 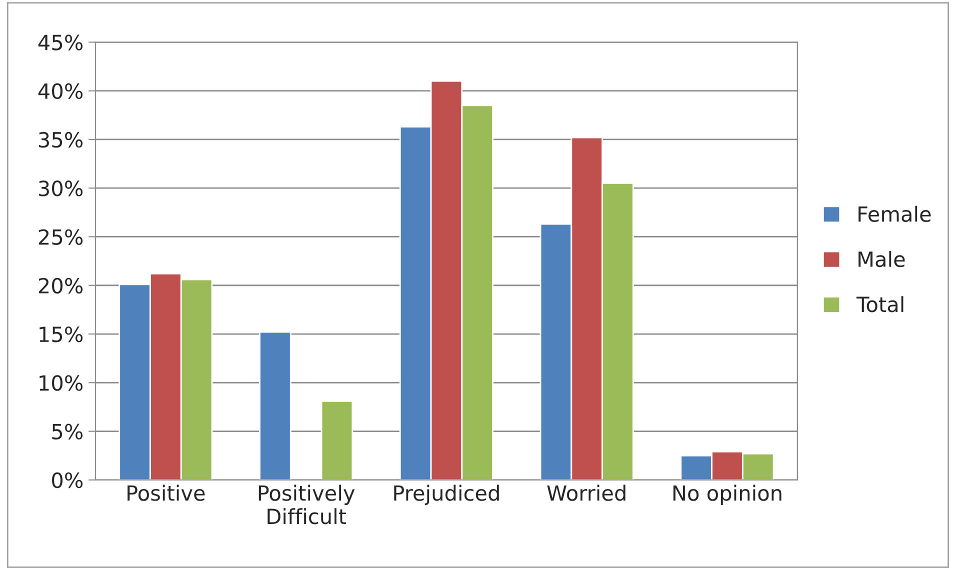 What do you see at coordinates (446, 494) in the screenshot?
I see `x-tick-label: Prejudiced` at bounding box center [446, 494].